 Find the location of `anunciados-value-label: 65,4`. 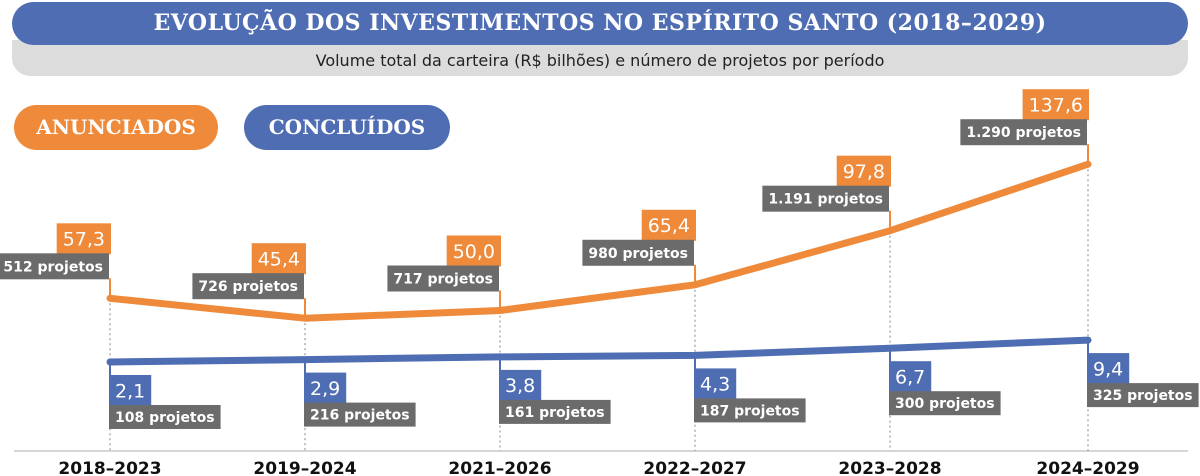

anunciados-value-label: 65,4 is located at coordinates (669, 226).